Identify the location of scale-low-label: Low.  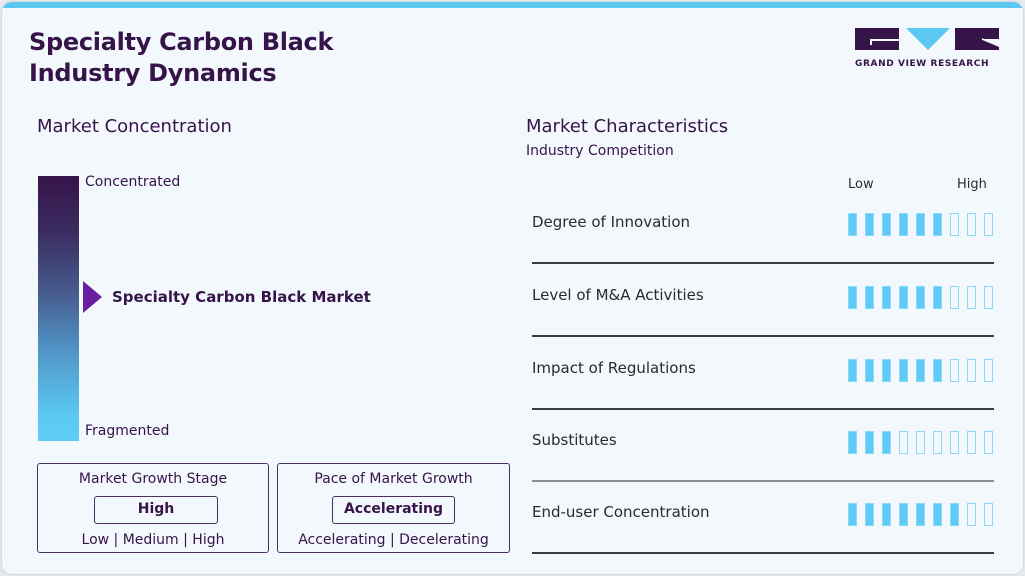
(861, 184).